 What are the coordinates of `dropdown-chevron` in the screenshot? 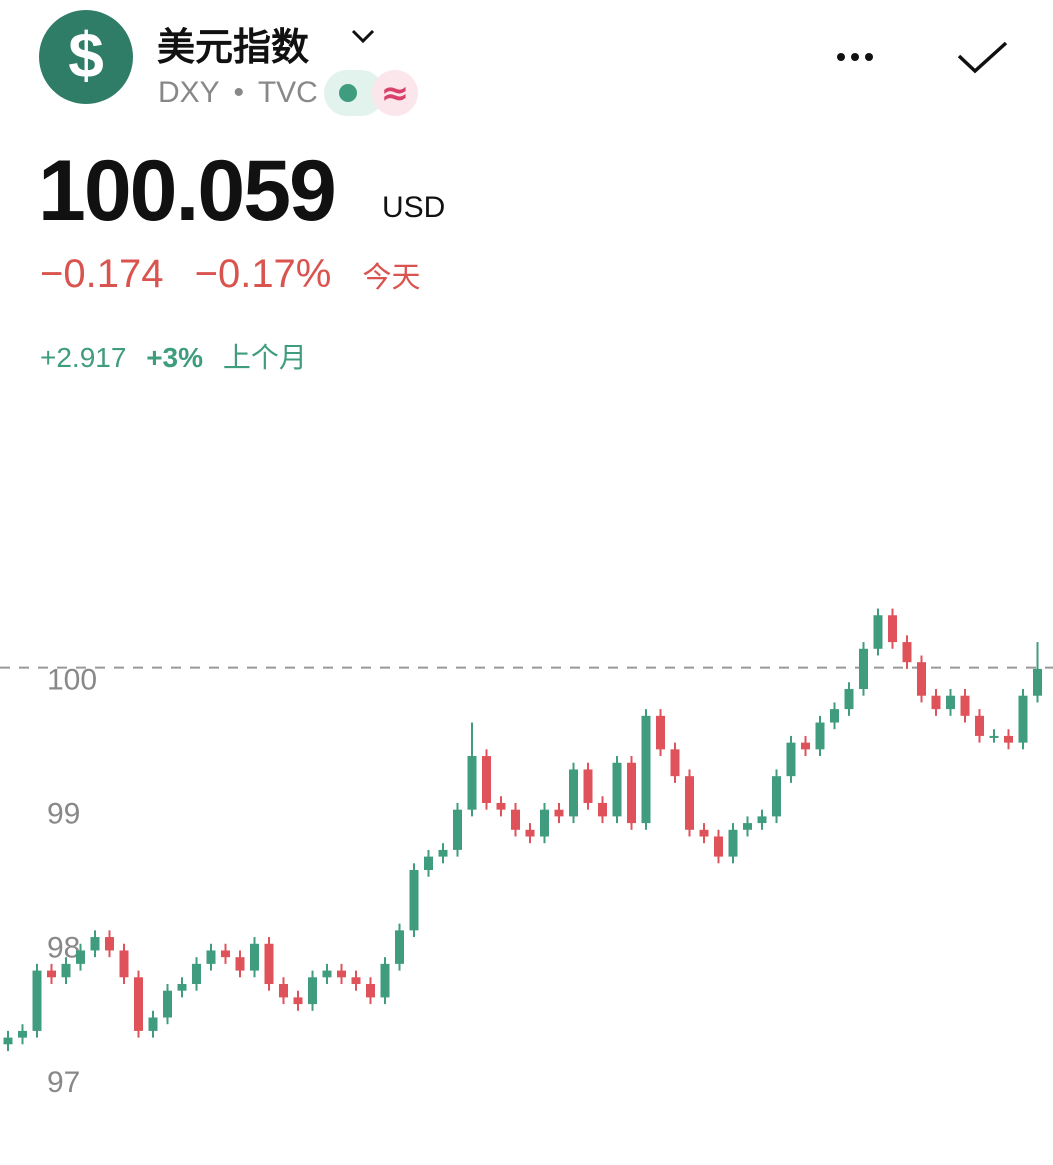 It's located at (363, 36).